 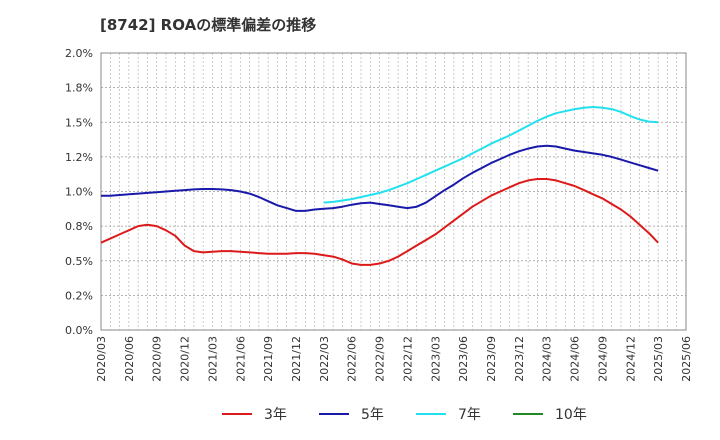 What do you see at coordinates (519, 359) in the screenshot?
I see `x-tick-label: 2023/12` at bounding box center [519, 359].